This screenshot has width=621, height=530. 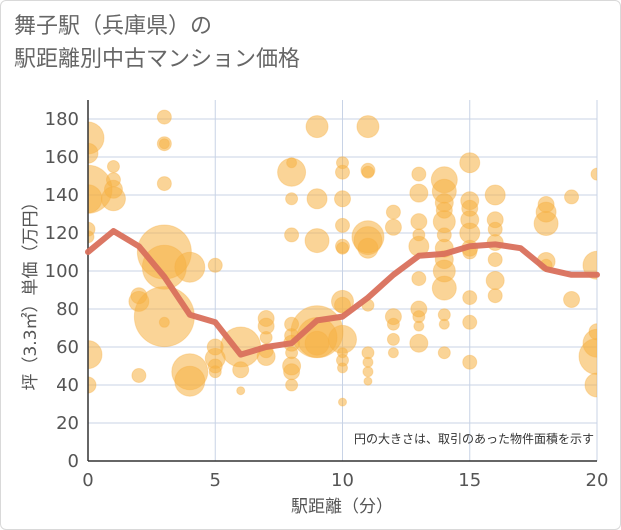 What do you see at coordinates (474, 438) in the screenshot?
I see `bubble-size-note: 円の大きさは、取引のあった物件面積を示す` at bounding box center [474, 438].